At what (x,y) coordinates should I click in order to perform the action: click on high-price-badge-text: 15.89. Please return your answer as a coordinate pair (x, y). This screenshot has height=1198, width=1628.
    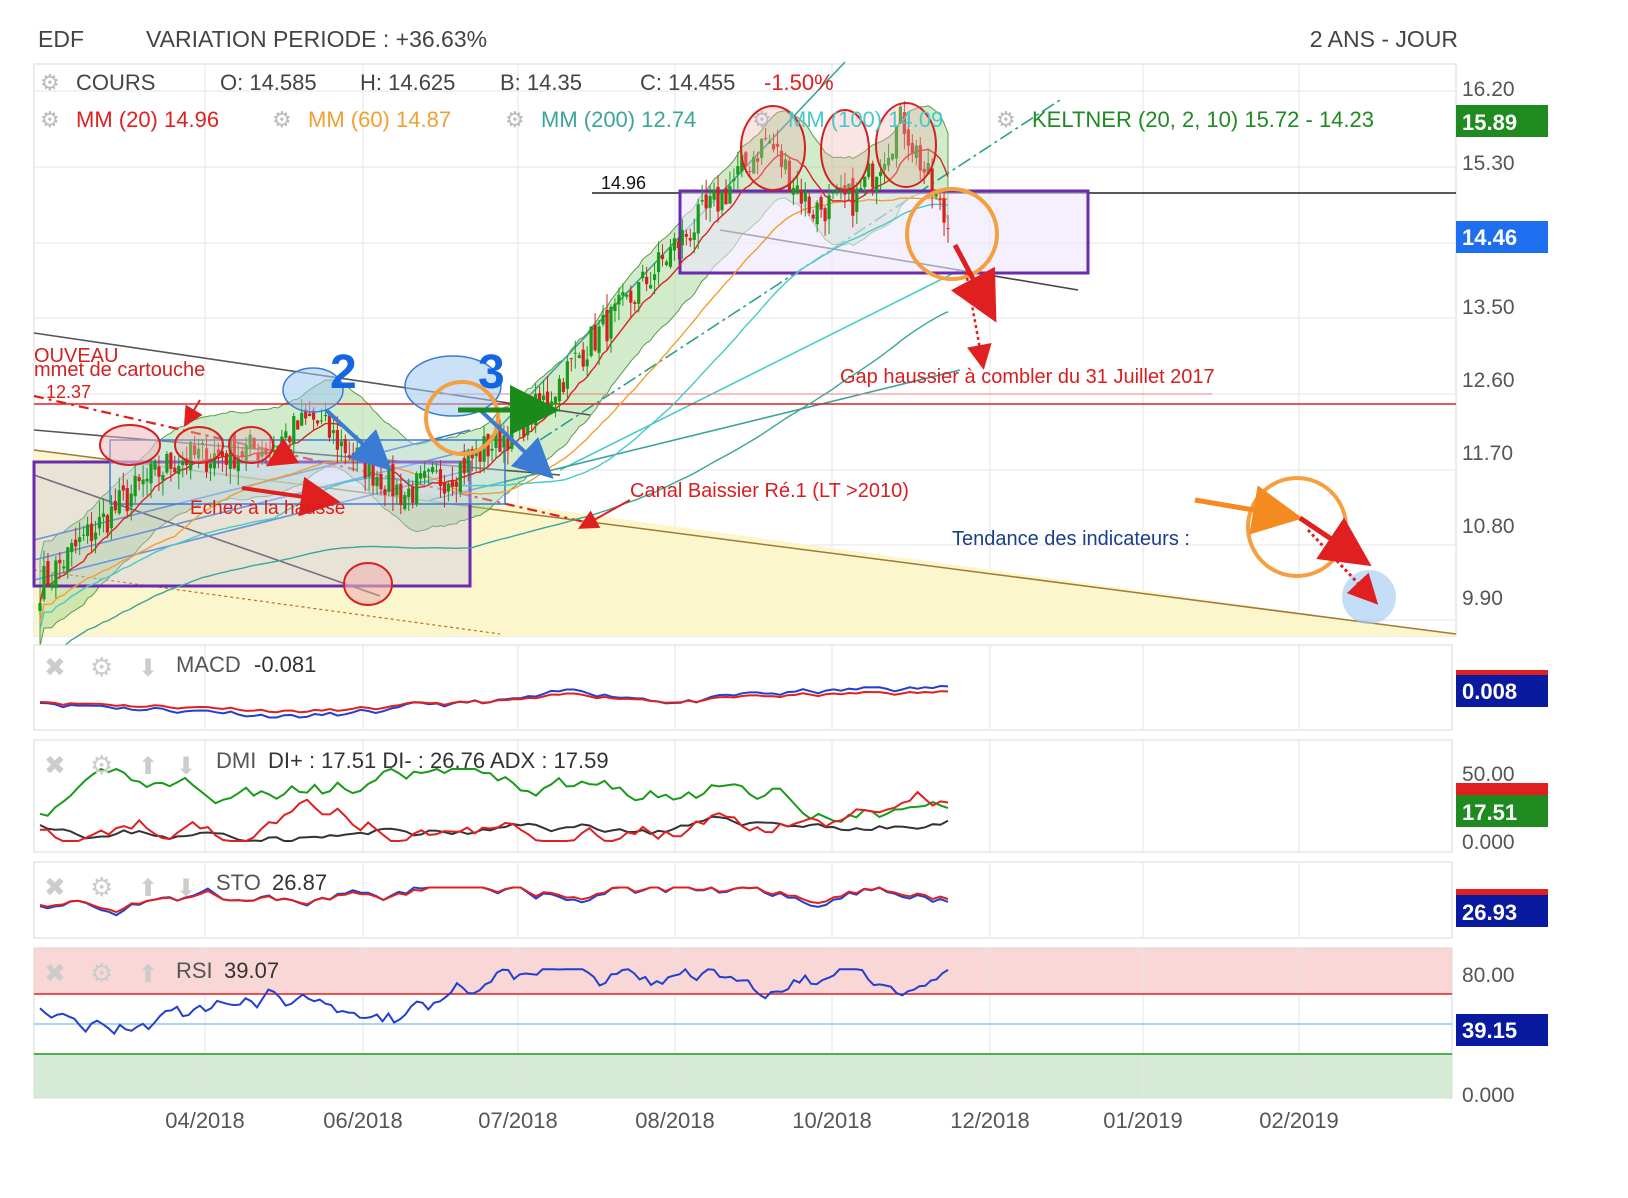
    Looking at the image, I should click on (1489, 122).